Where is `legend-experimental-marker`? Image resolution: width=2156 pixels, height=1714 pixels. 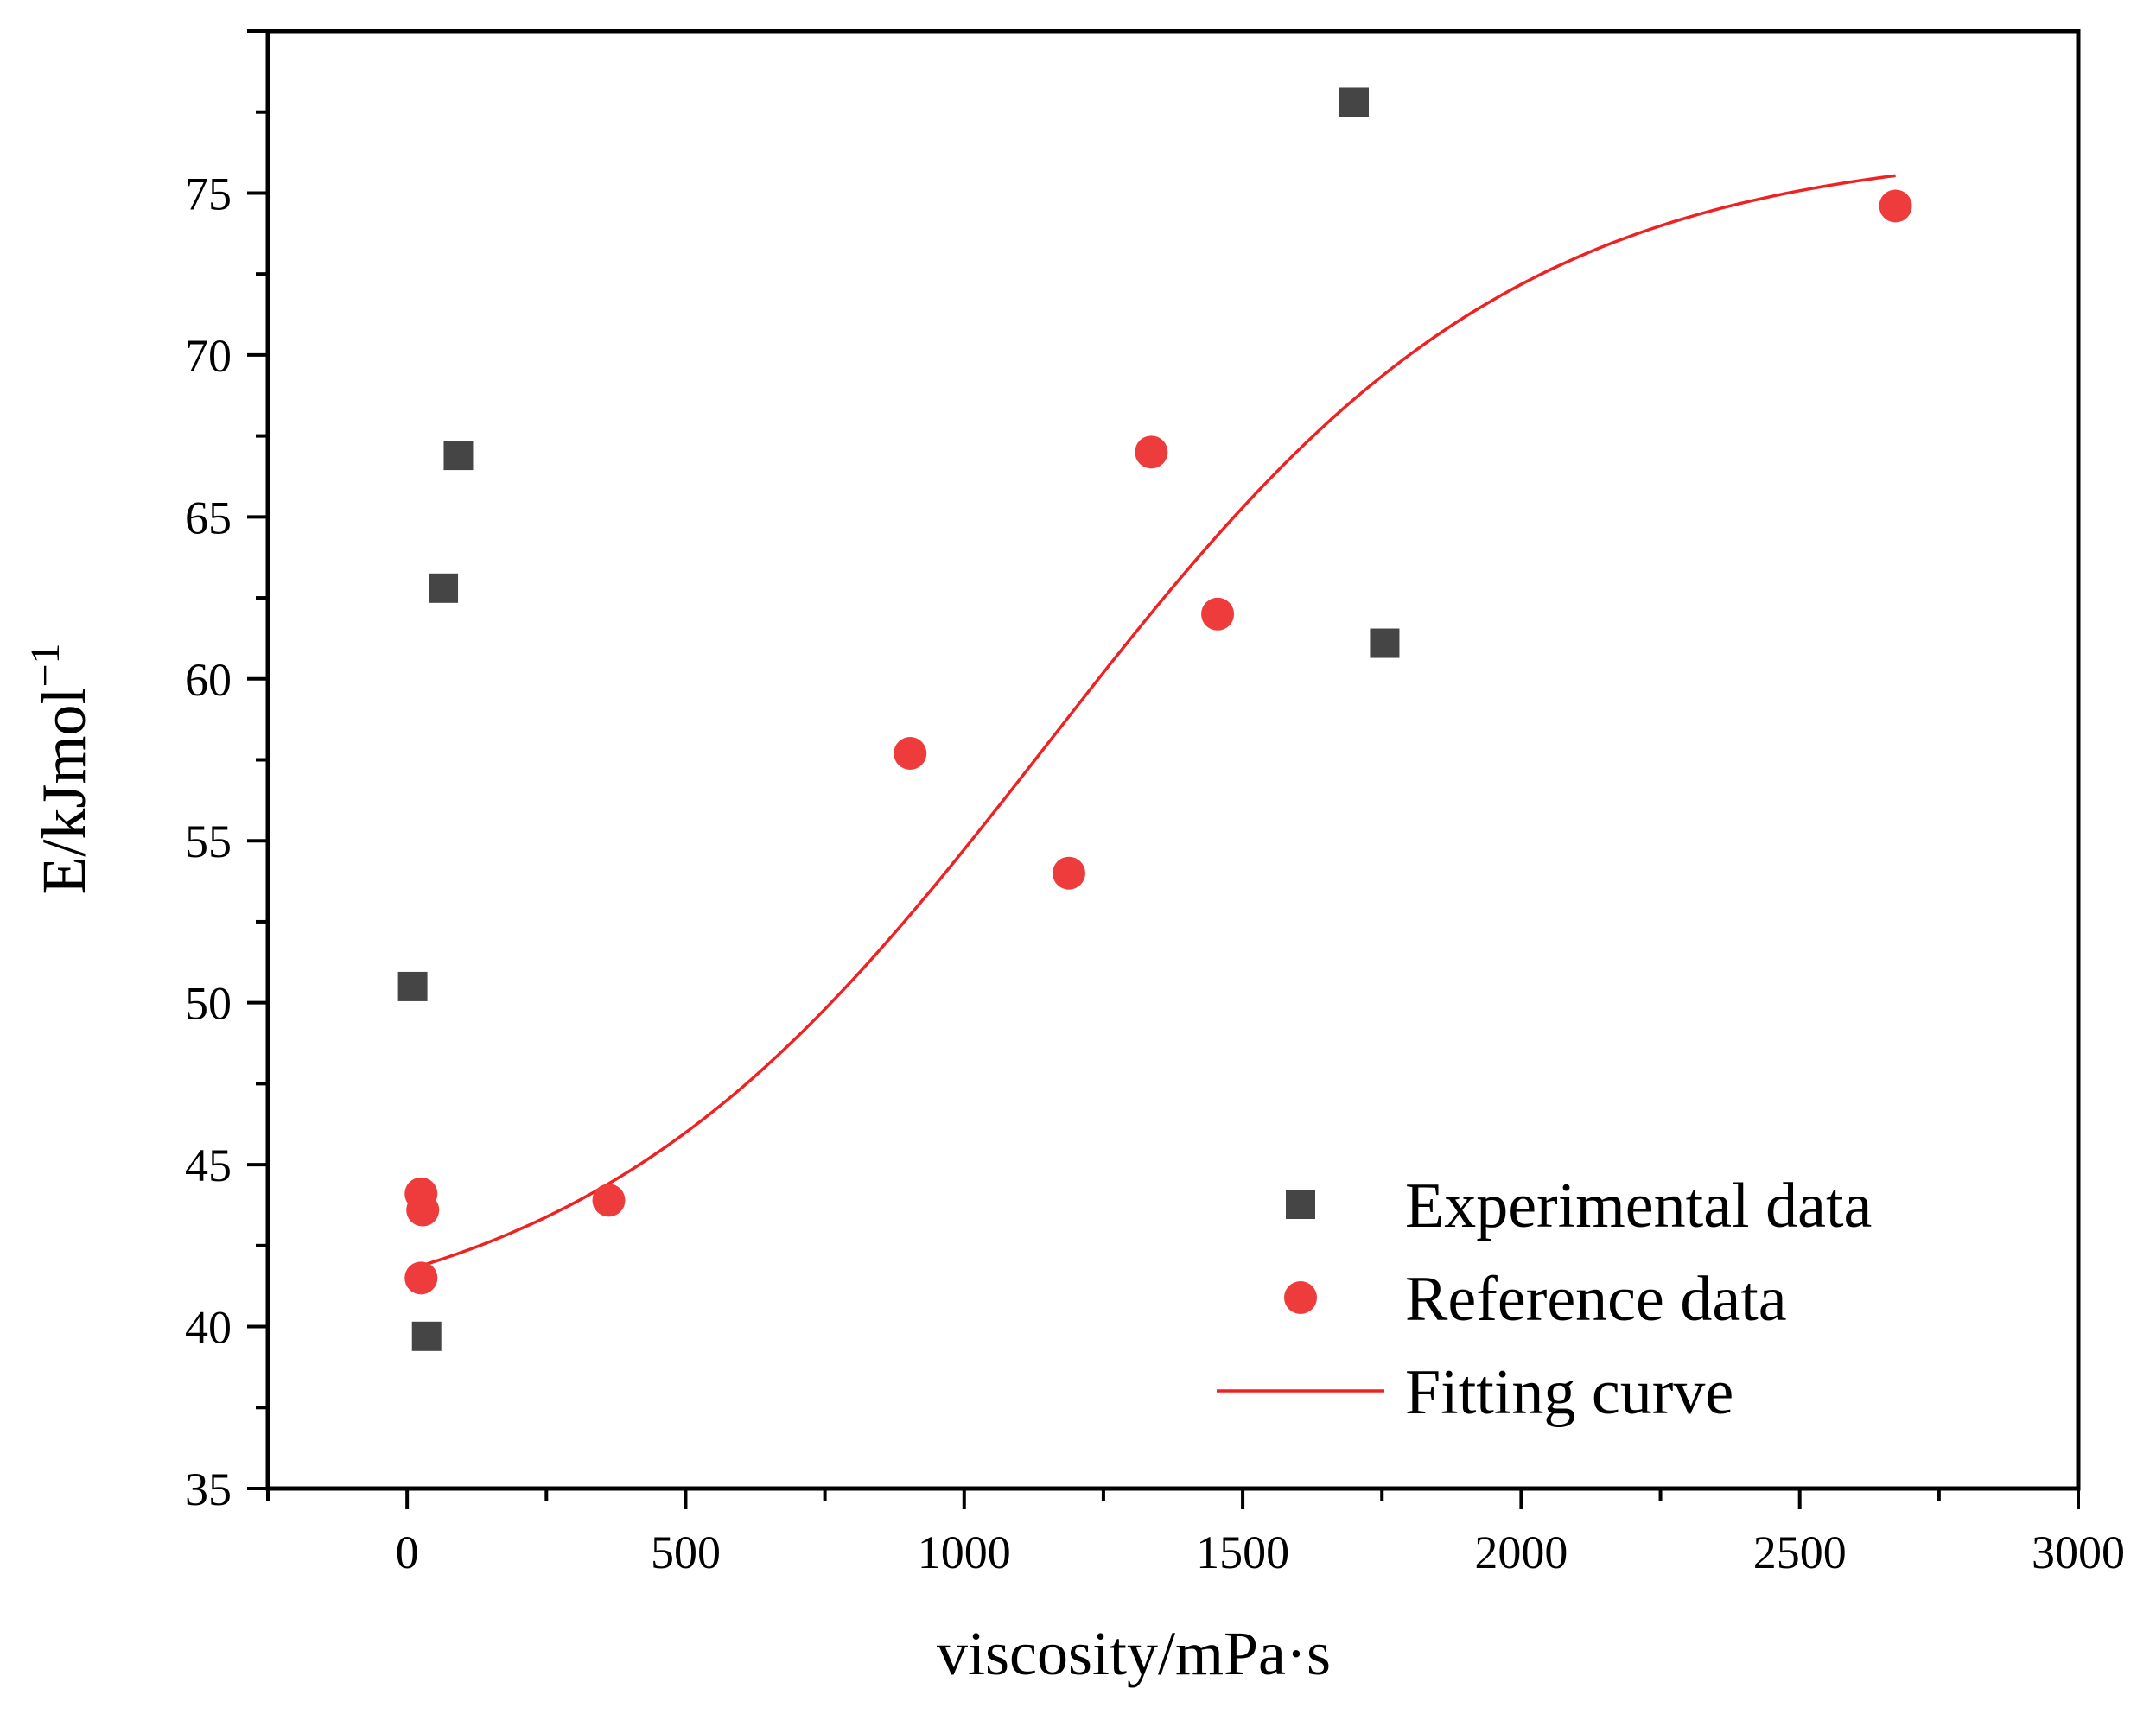 legend-experimental-marker is located at coordinates (1300, 1204).